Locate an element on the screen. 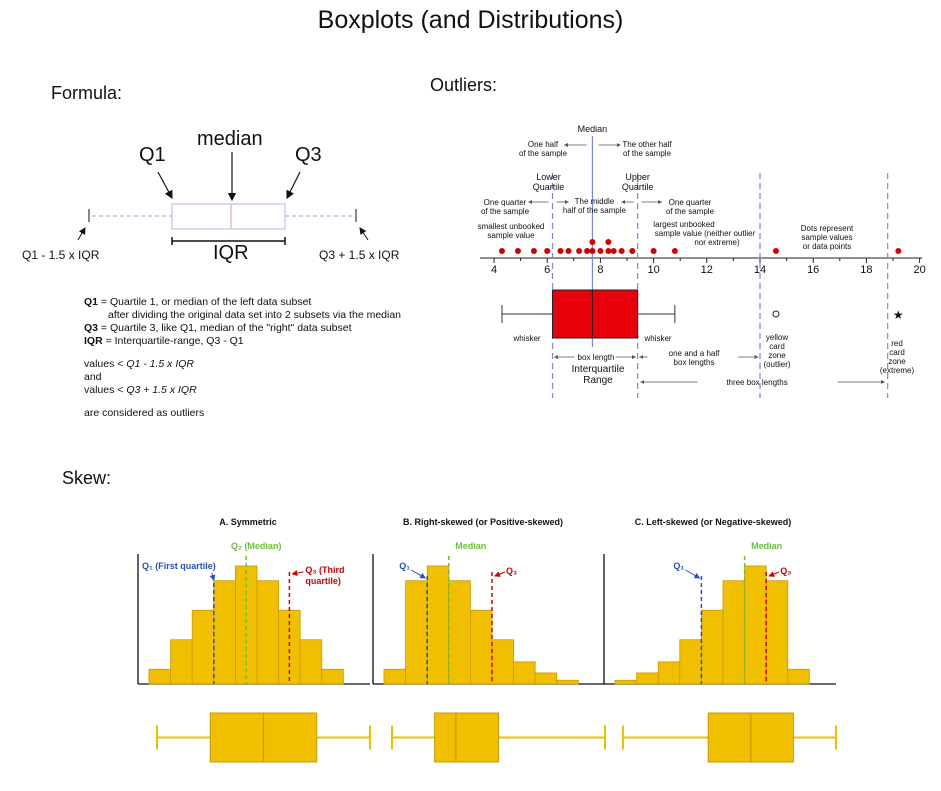 The width and height of the screenshot is (941, 791). axis-tick-label: 4 is located at coordinates (494, 270).